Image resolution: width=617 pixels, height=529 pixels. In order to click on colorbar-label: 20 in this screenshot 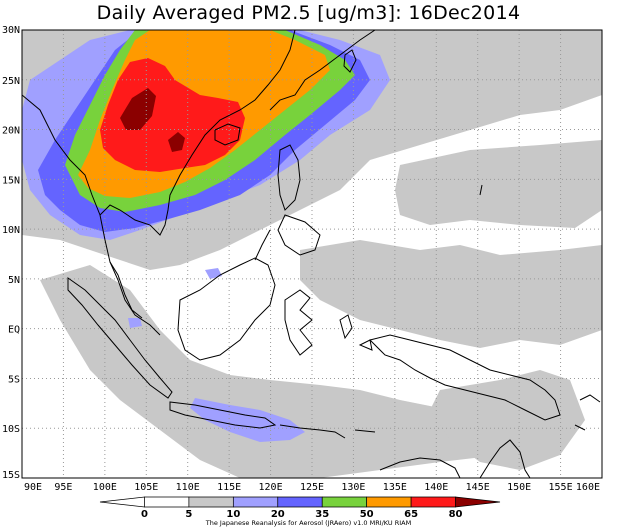, I will do `click(278, 514)`.